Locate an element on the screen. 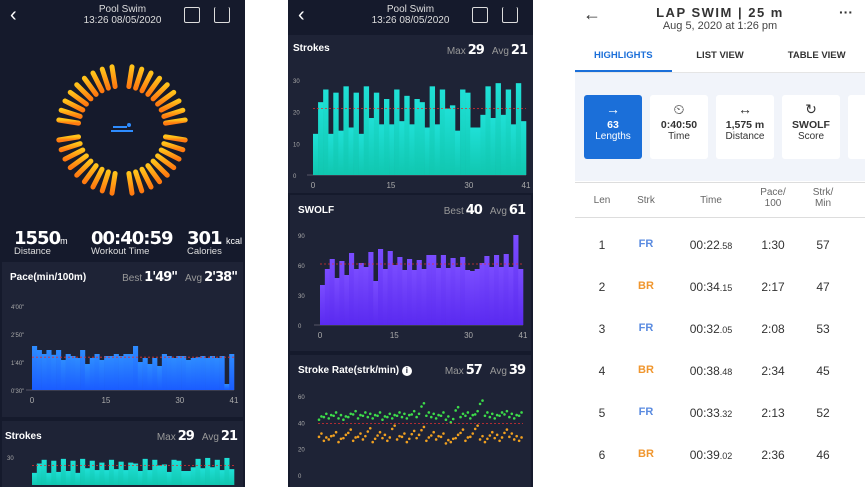  more-icon: ··· is located at coordinates (846, 12).